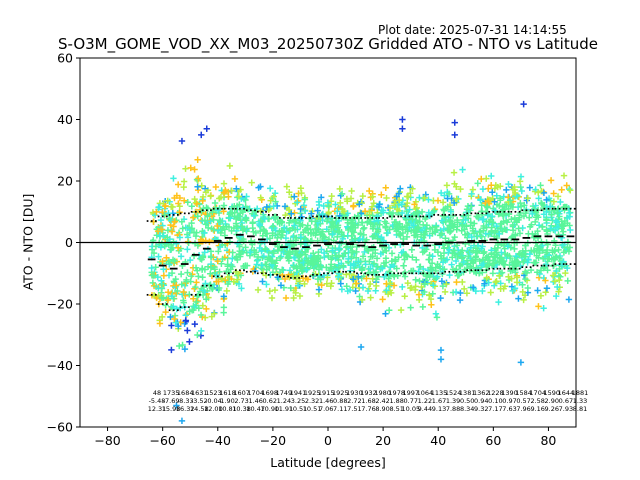 The width and height of the screenshot is (640, 480). I want to click on bin-stat-label: 7.51, so click(354, 409).